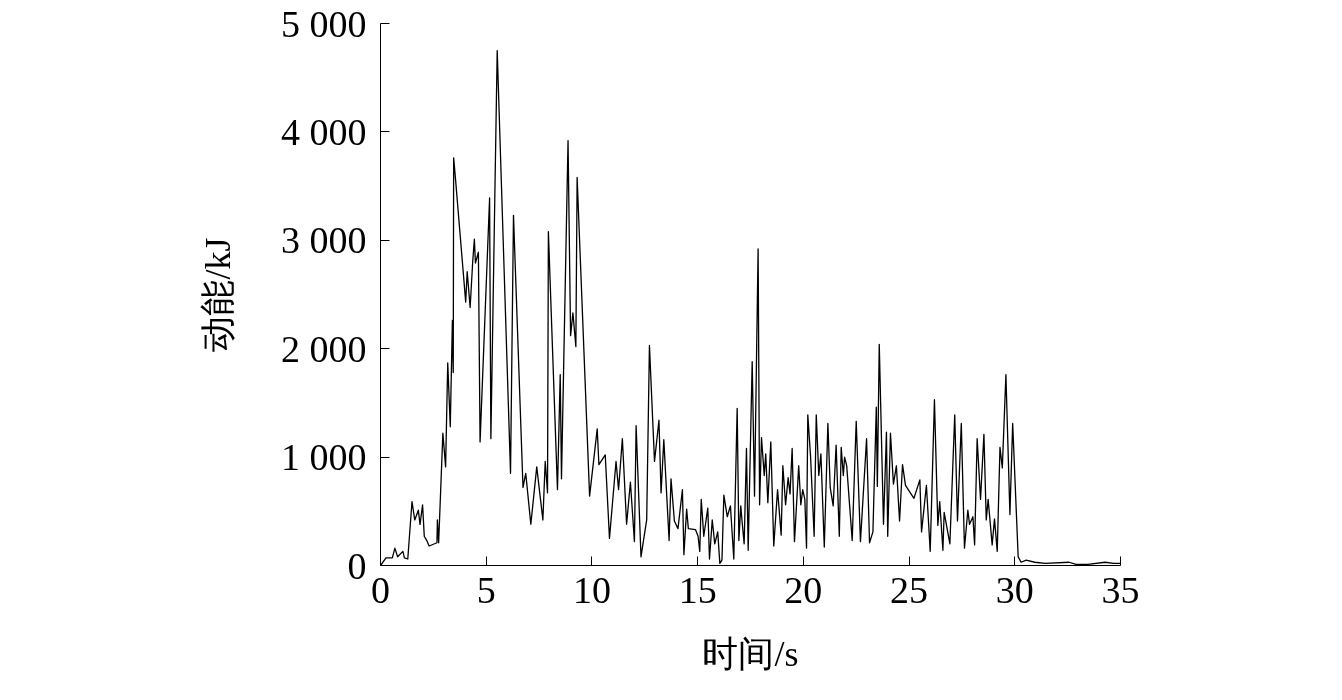 The height and width of the screenshot is (700, 1342). I want to click on y-tick-label: 3 000, so click(324, 240).